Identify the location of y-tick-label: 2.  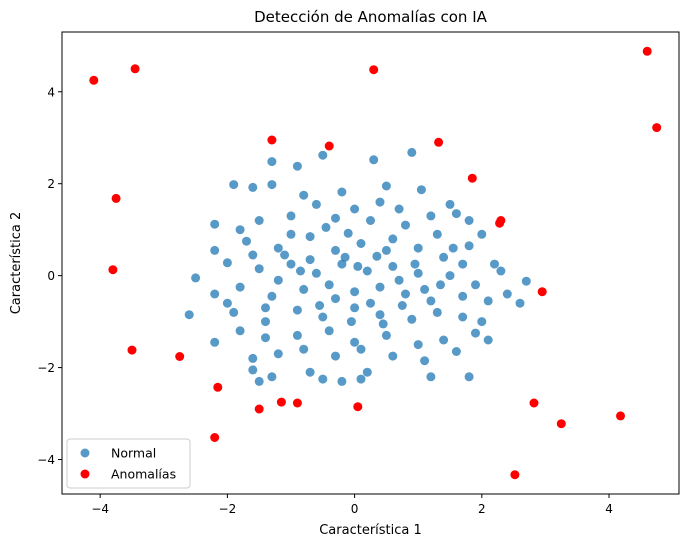
(51, 184).